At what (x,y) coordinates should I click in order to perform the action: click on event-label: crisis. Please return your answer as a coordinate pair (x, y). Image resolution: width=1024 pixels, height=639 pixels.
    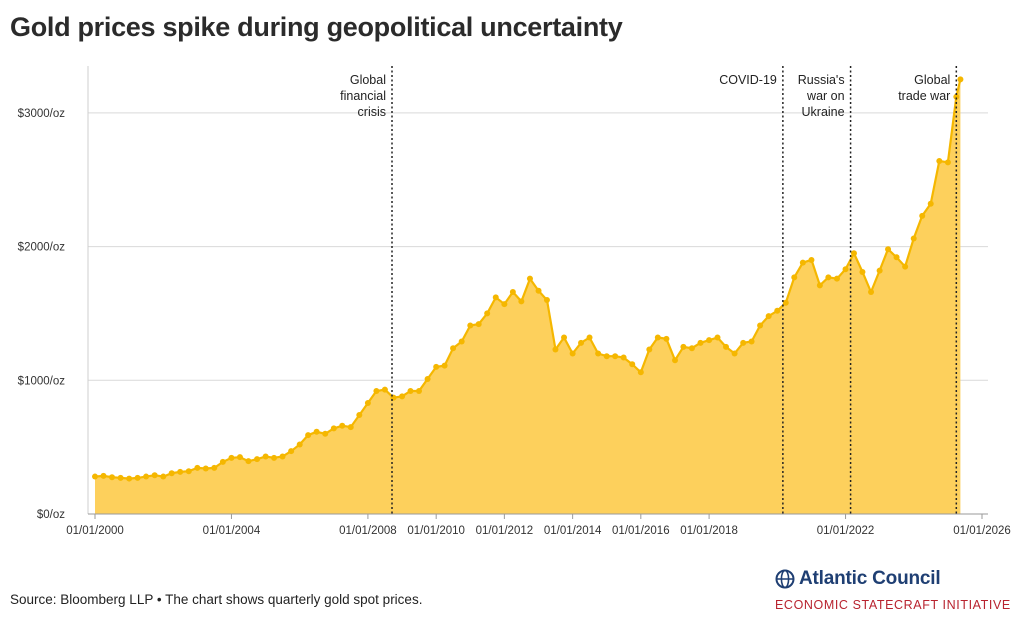
    Looking at the image, I should click on (372, 112).